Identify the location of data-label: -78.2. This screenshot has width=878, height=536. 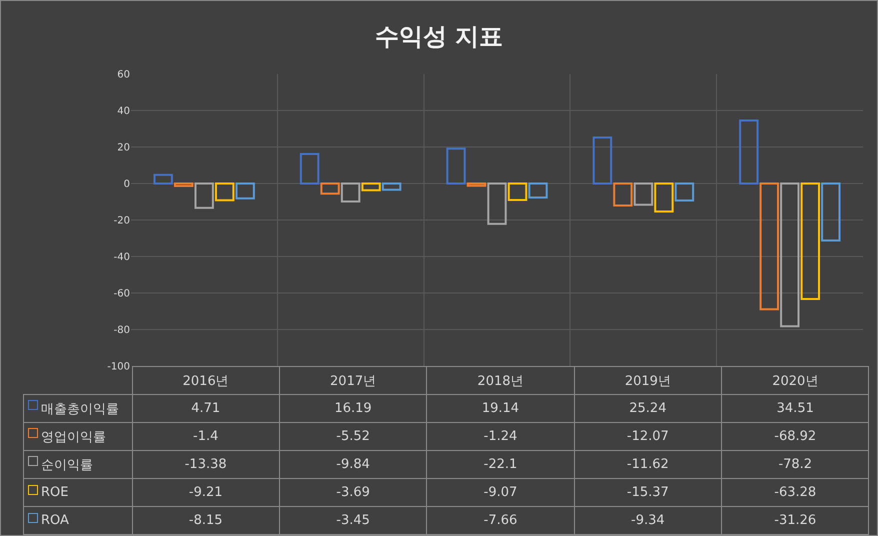
(795, 464).